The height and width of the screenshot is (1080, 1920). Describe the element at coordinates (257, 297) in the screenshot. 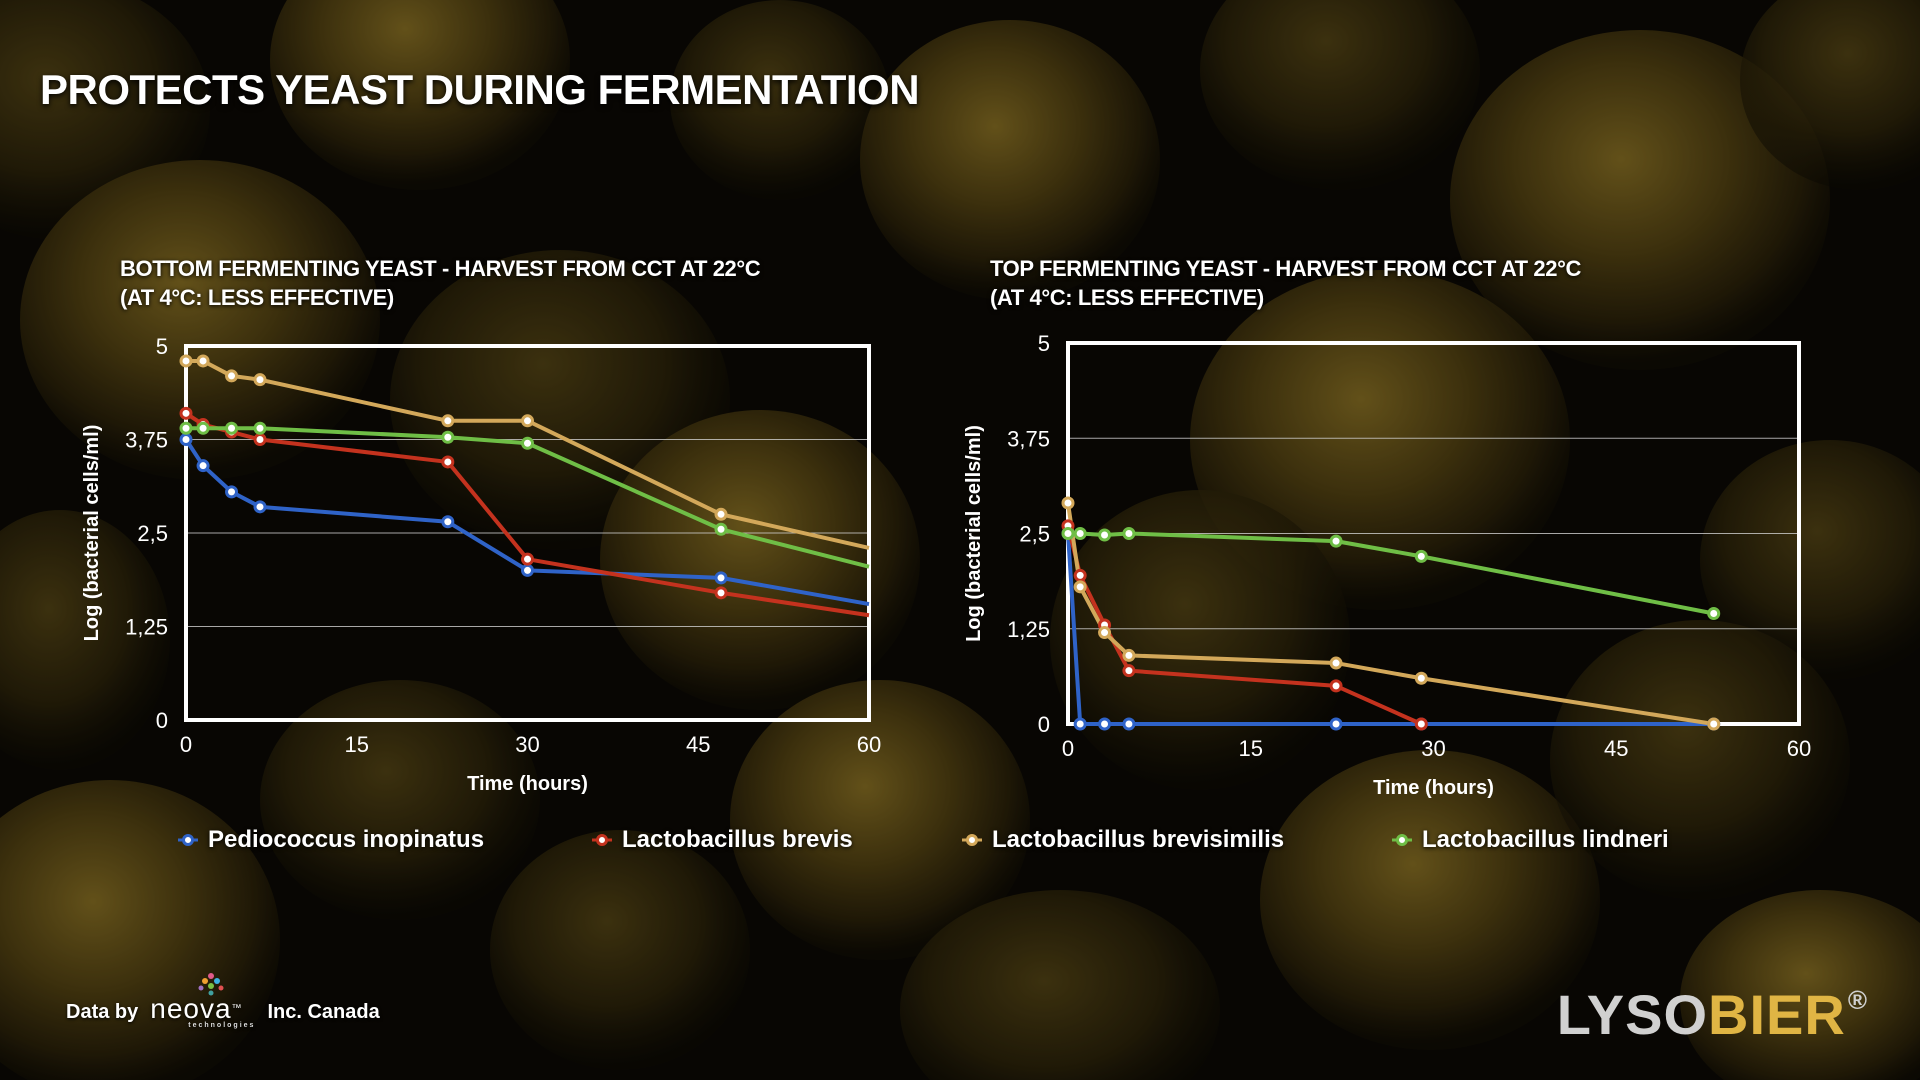

I see `chart-1-title-line-2: (AT 4°C: LESS EFFECTIVE)` at that location.